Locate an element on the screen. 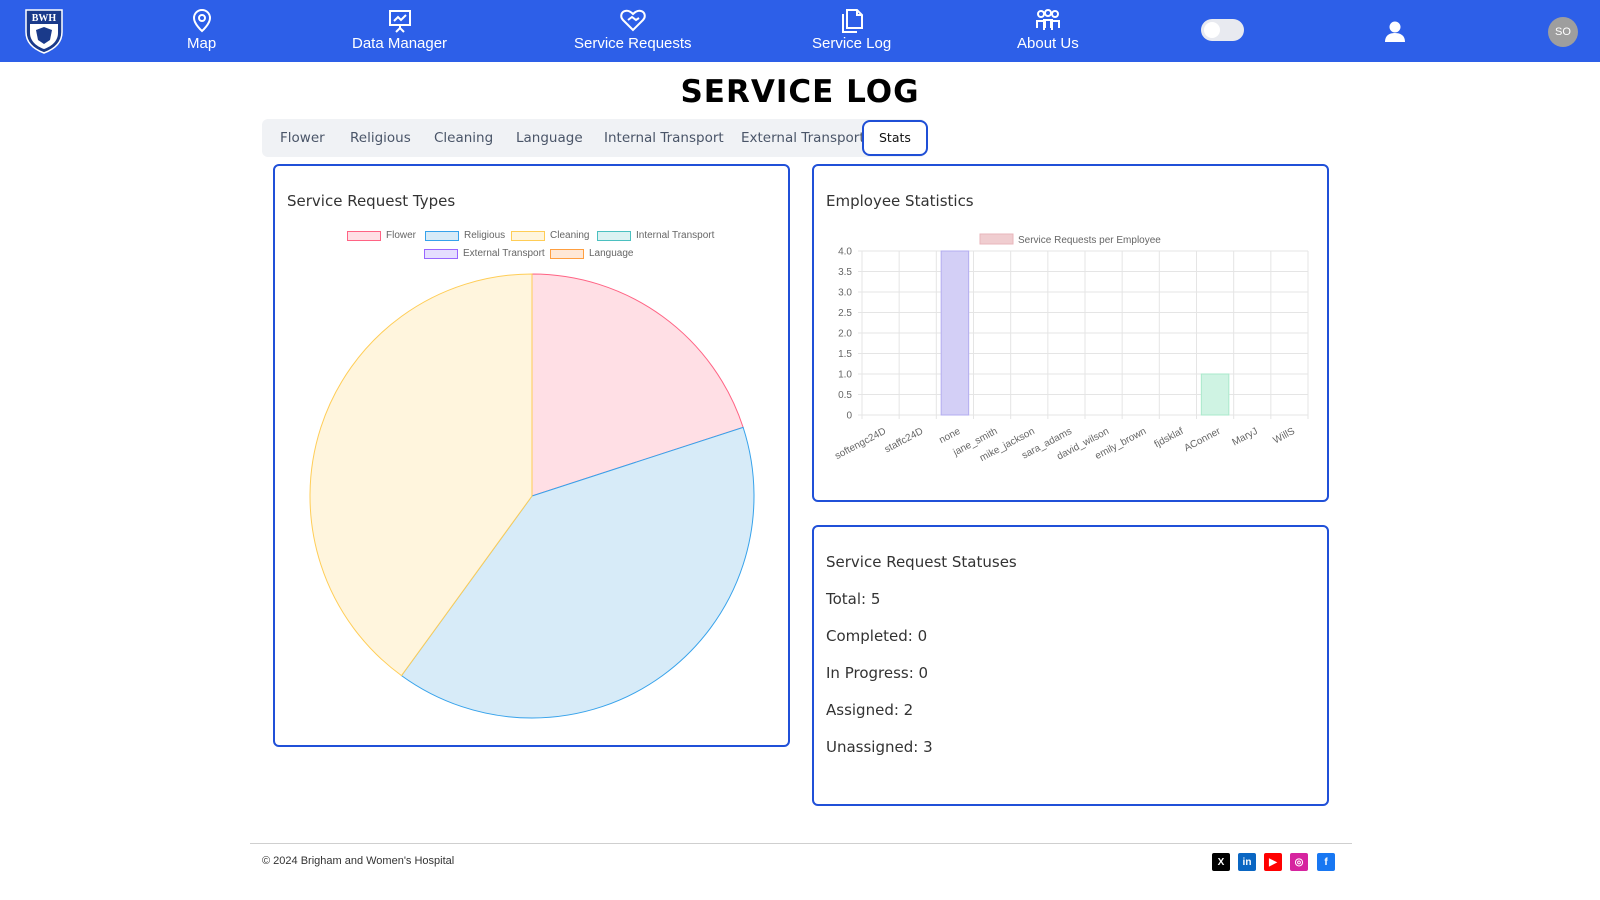 This screenshot has width=1600, height=900. pie-legend-item: Language is located at coordinates (592, 253).